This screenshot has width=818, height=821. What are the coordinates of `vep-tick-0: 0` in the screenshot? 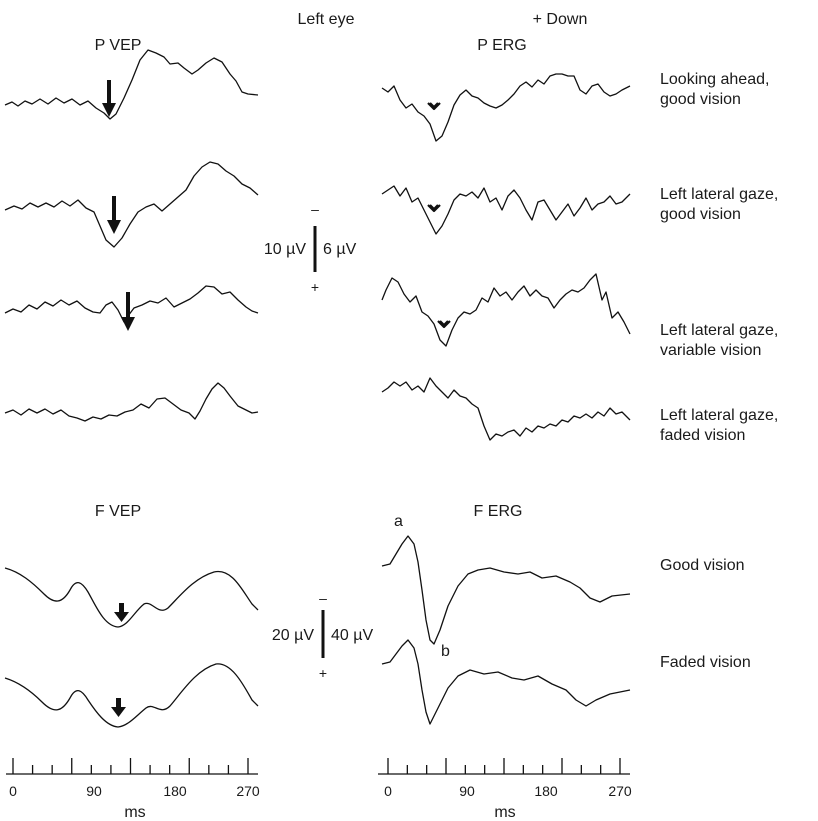 It's located at (13, 791).